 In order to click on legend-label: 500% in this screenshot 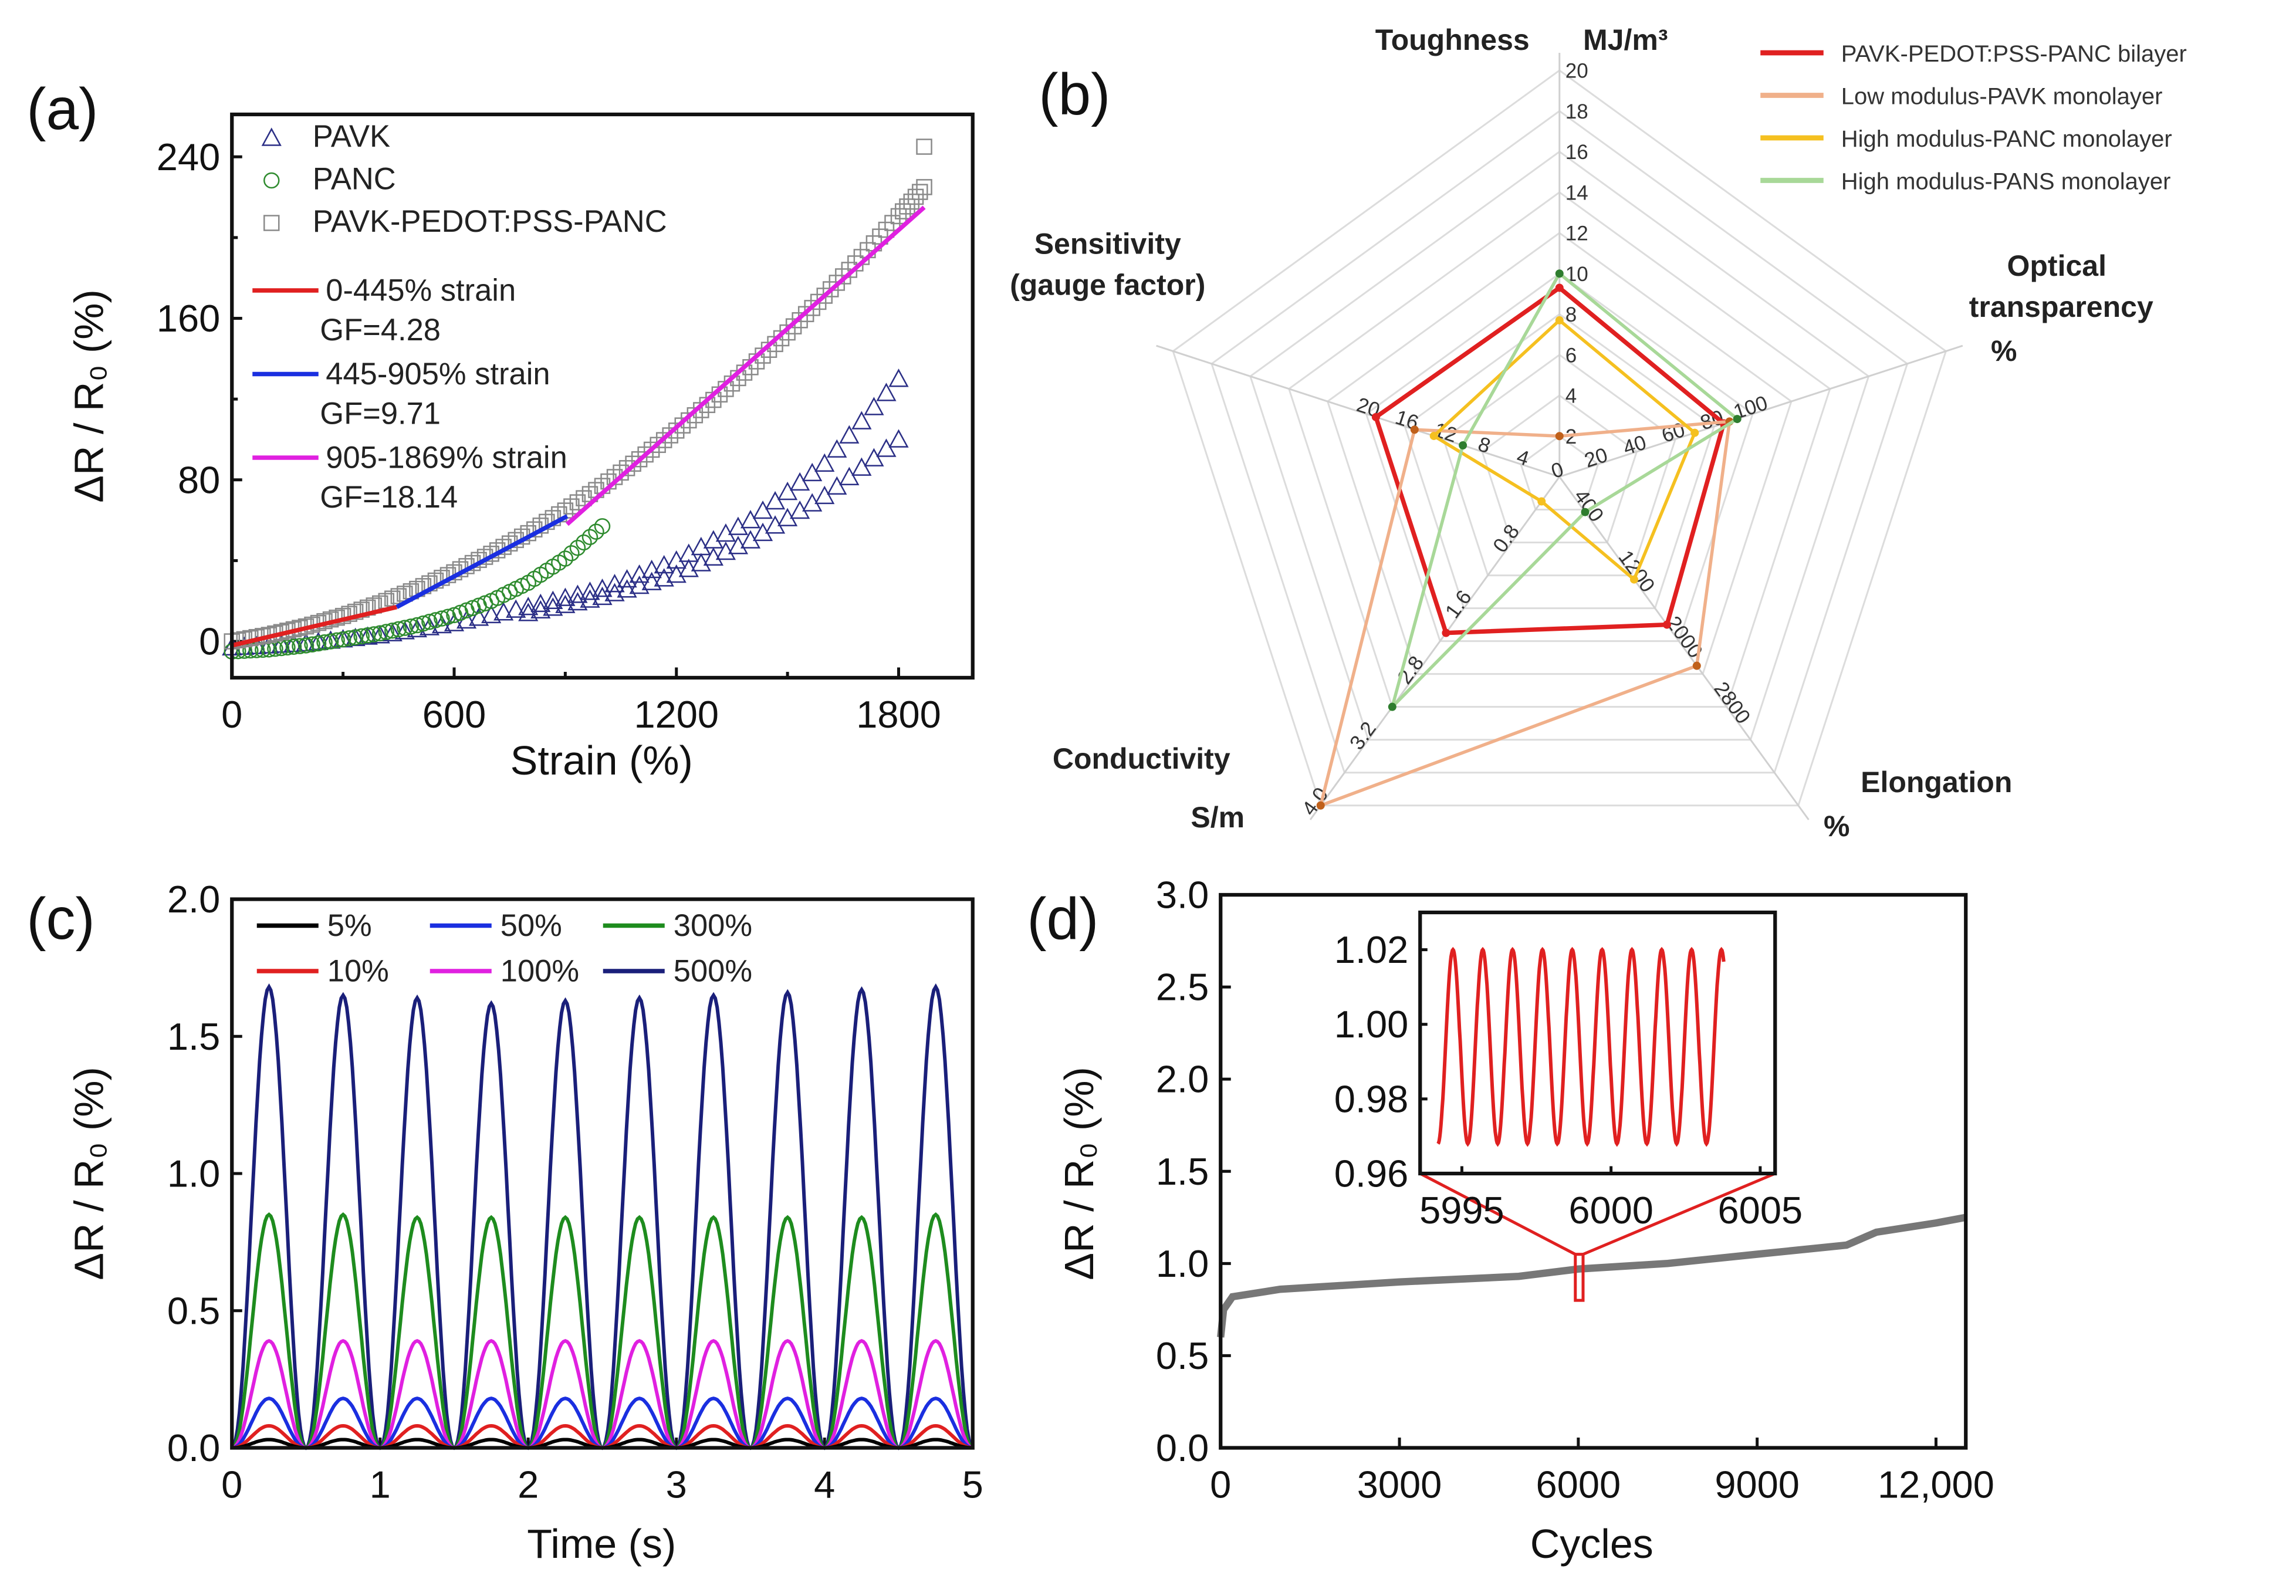, I will do `click(713, 971)`.